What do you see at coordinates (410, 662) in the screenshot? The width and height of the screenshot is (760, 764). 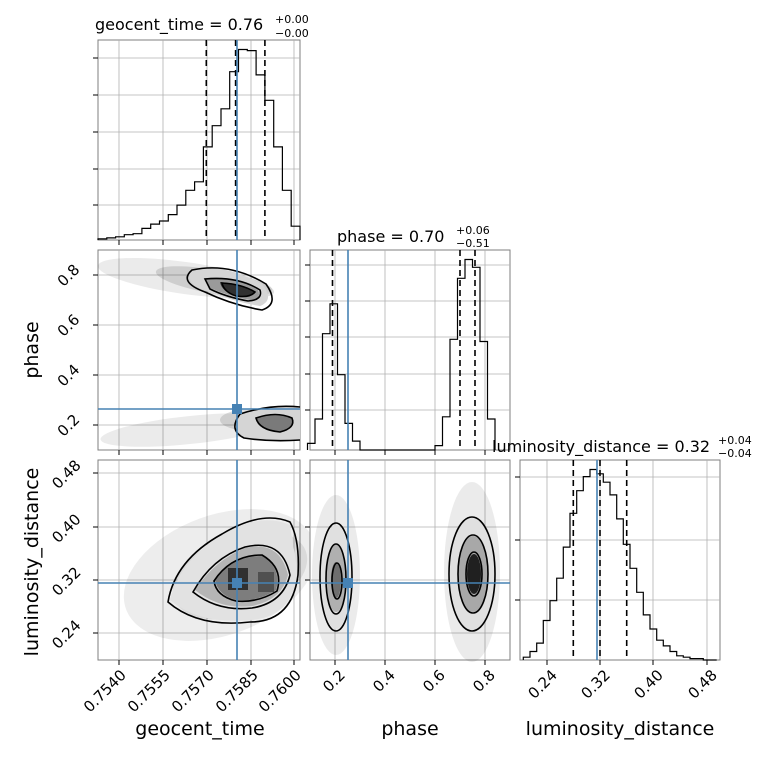 I see `x-ticks-phase` at bounding box center [410, 662].